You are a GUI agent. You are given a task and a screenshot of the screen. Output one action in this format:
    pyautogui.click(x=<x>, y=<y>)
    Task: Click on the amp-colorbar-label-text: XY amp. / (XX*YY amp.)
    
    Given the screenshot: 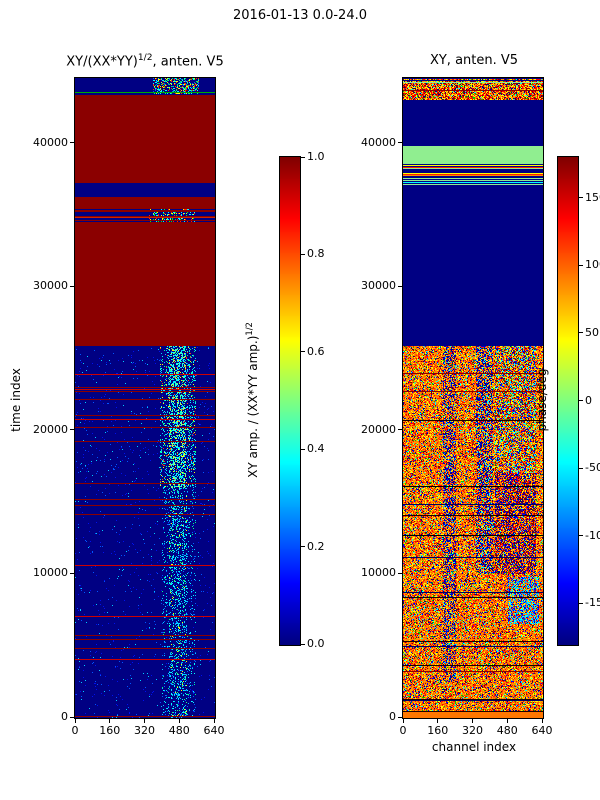 What is the action you would take?
    pyautogui.click(x=253, y=406)
    